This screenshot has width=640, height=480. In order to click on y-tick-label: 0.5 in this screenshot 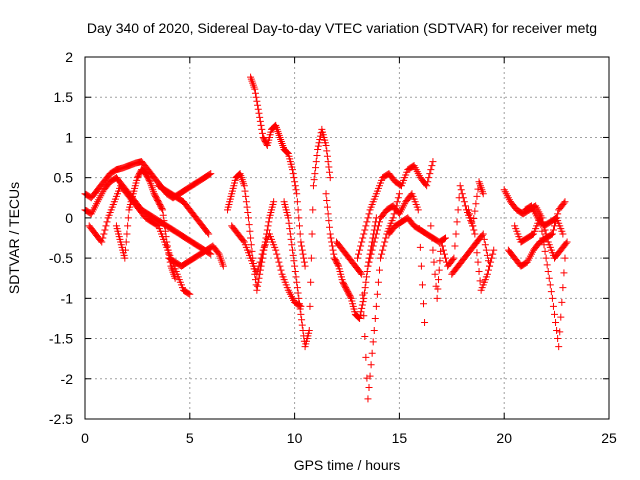, I will do `click(64, 178)`.